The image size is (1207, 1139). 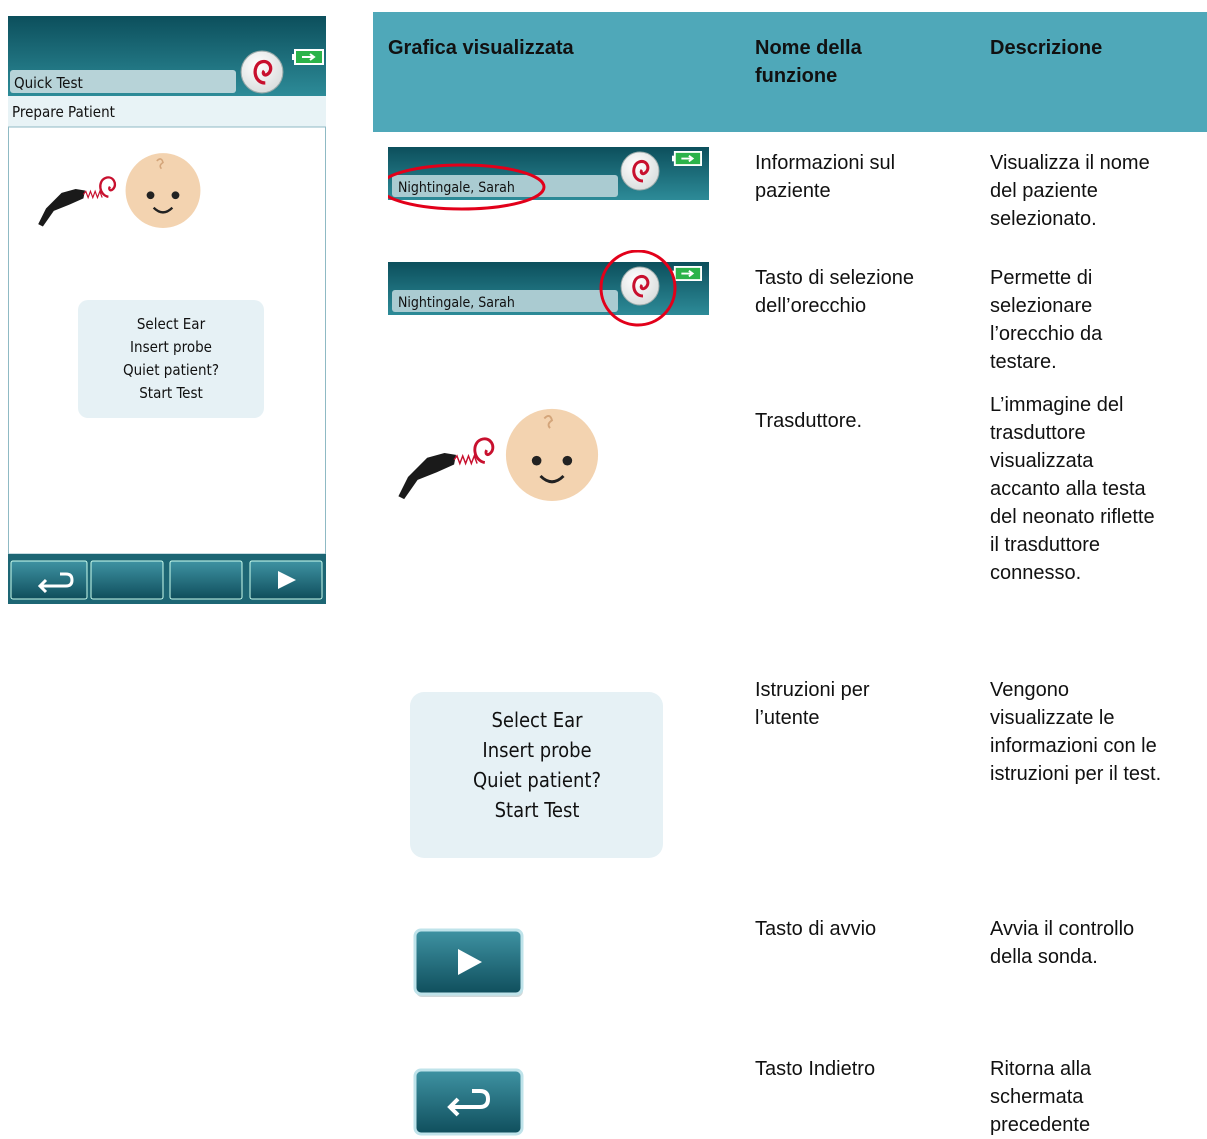 What do you see at coordinates (1057, 405) in the screenshot?
I see `text-line: L’immagine del` at bounding box center [1057, 405].